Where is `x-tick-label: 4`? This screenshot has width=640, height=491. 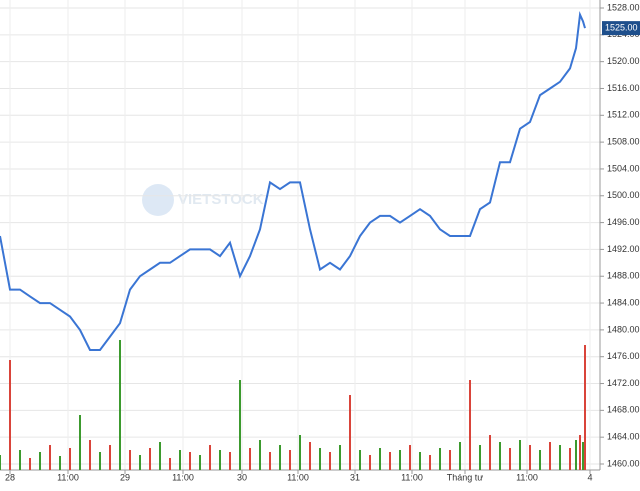 x-tick-label: 4 is located at coordinates (589, 477).